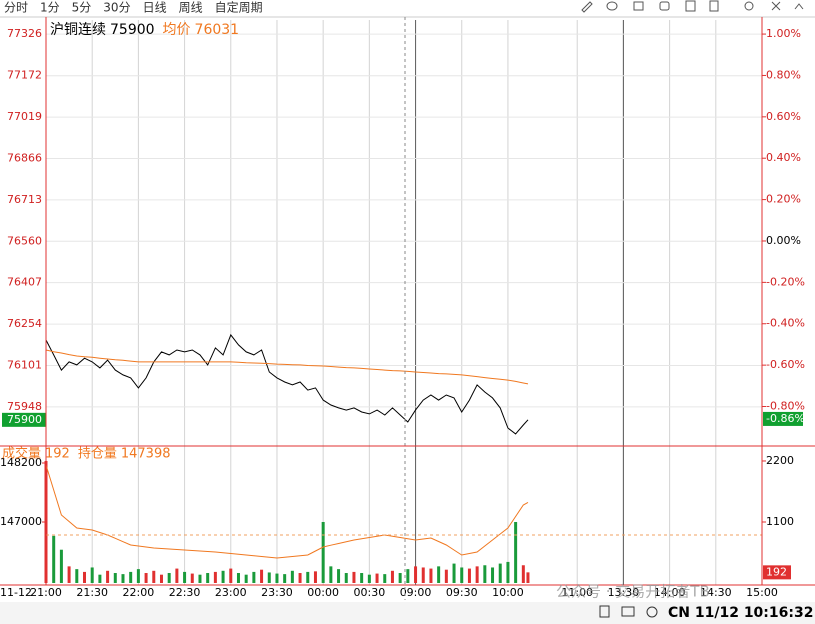 The image size is (815, 624). Describe the element at coordinates (116, 8) in the screenshot. I see `period-tab: 30分` at that location.